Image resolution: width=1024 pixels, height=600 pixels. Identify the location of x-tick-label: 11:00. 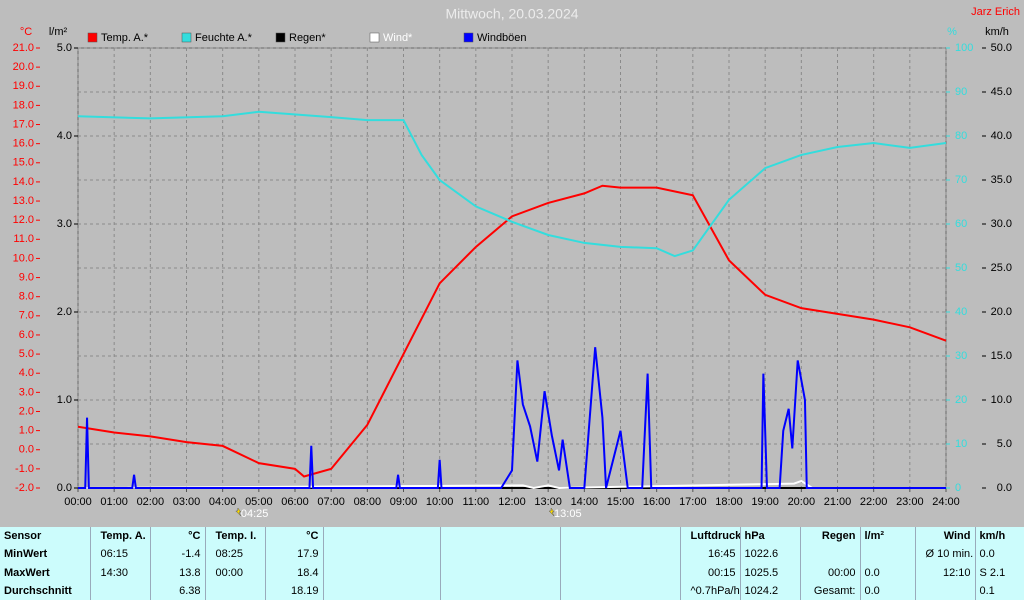
(475, 502).